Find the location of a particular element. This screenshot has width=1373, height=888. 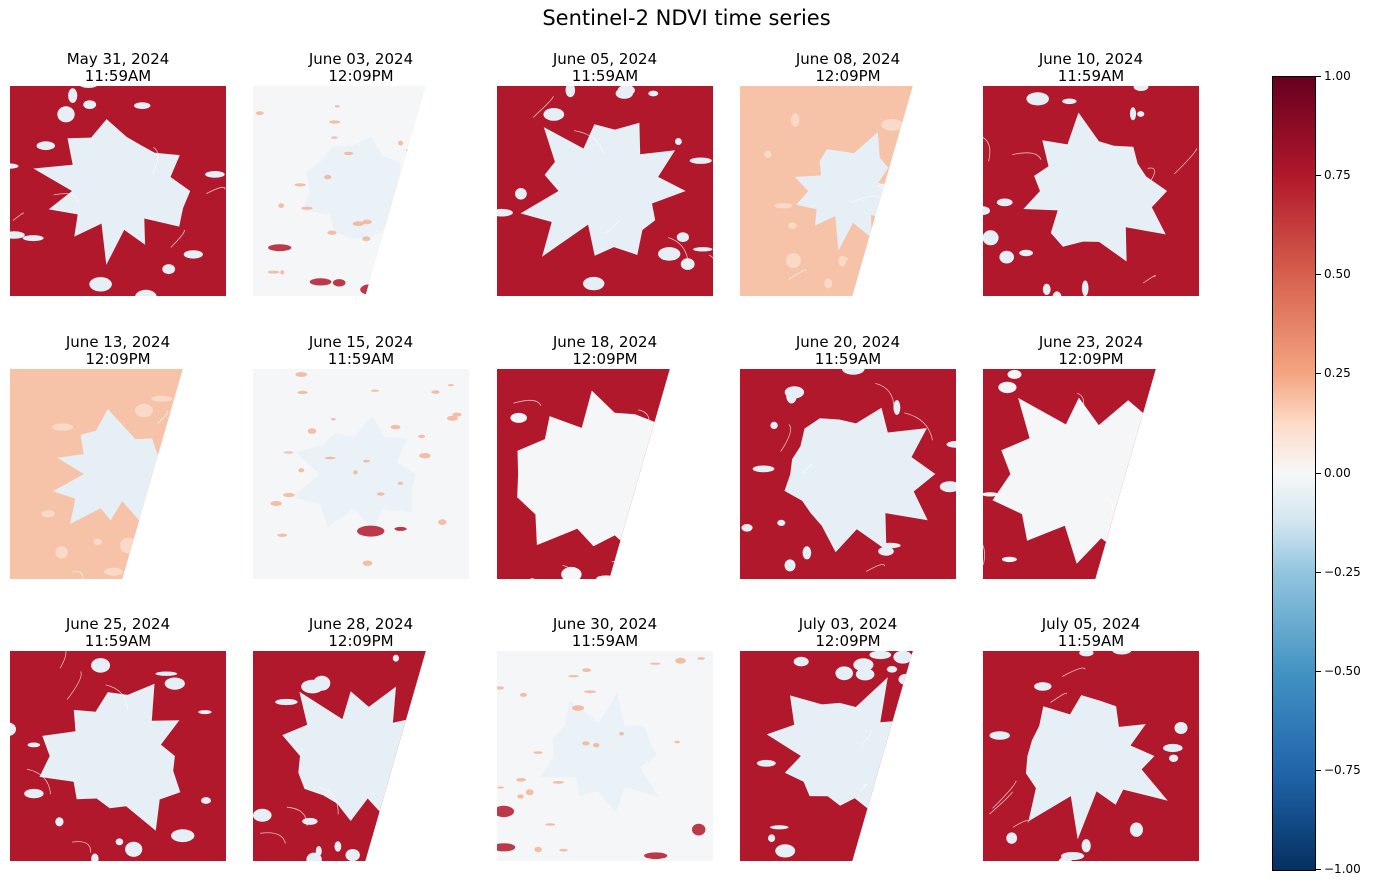

colorbar: 1.00 0.75 0.50 0.25 0.00 −0.25 −0.50 −0.75 −1.00 is located at coordinates (1316, 472).